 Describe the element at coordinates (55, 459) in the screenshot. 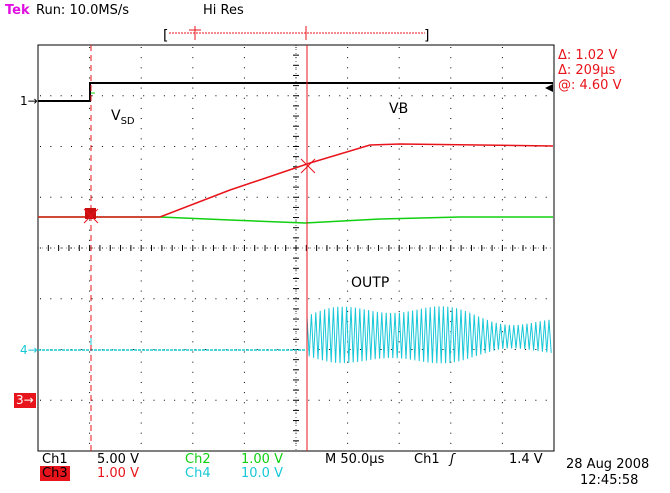

I see `ch1-label: Ch1` at that location.